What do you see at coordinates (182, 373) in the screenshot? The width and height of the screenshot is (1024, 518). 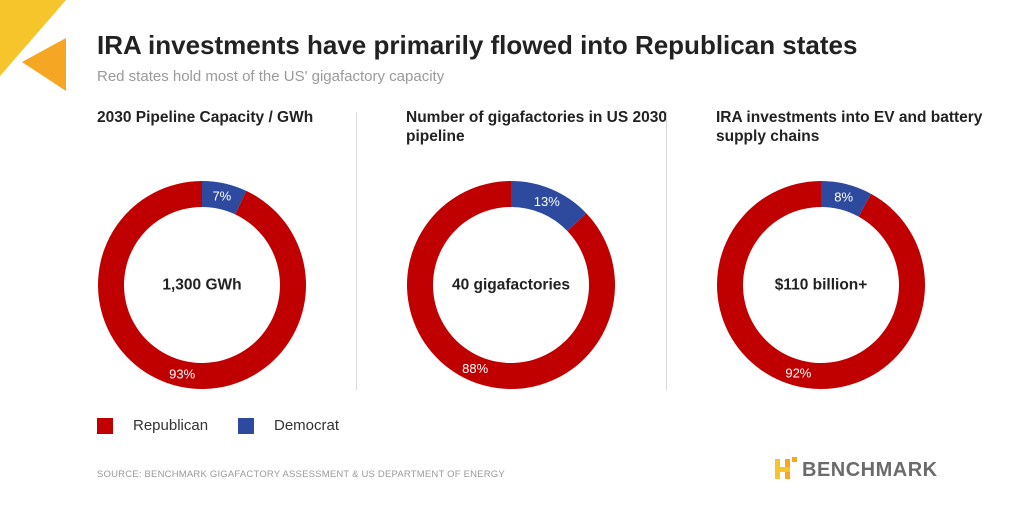 I see `slice-label-republican: 93%` at bounding box center [182, 373].